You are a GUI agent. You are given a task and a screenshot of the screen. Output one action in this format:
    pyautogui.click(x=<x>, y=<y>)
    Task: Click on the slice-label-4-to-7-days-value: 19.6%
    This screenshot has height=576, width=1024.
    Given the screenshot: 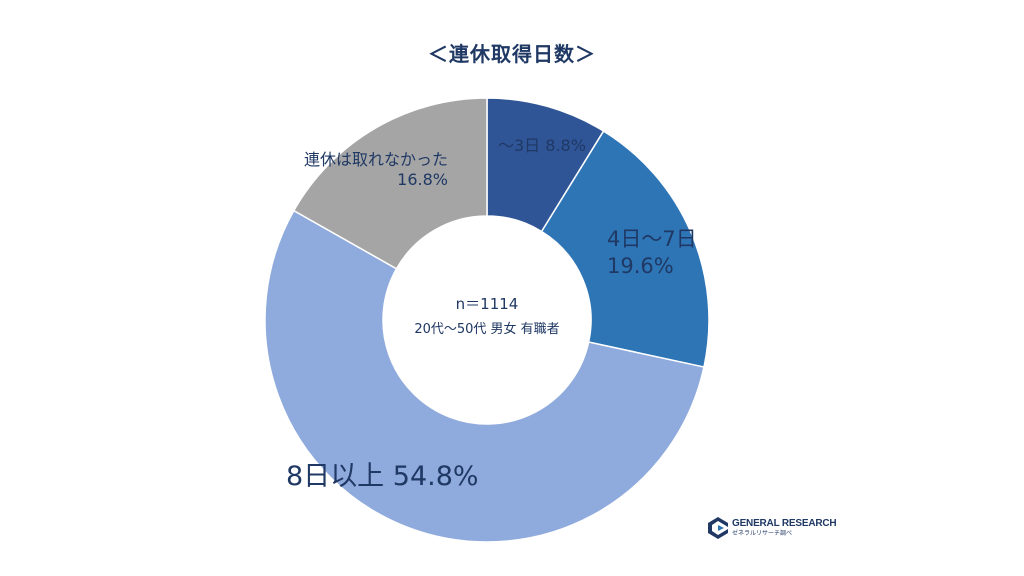 What is the action you would take?
    pyautogui.click(x=640, y=266)
    